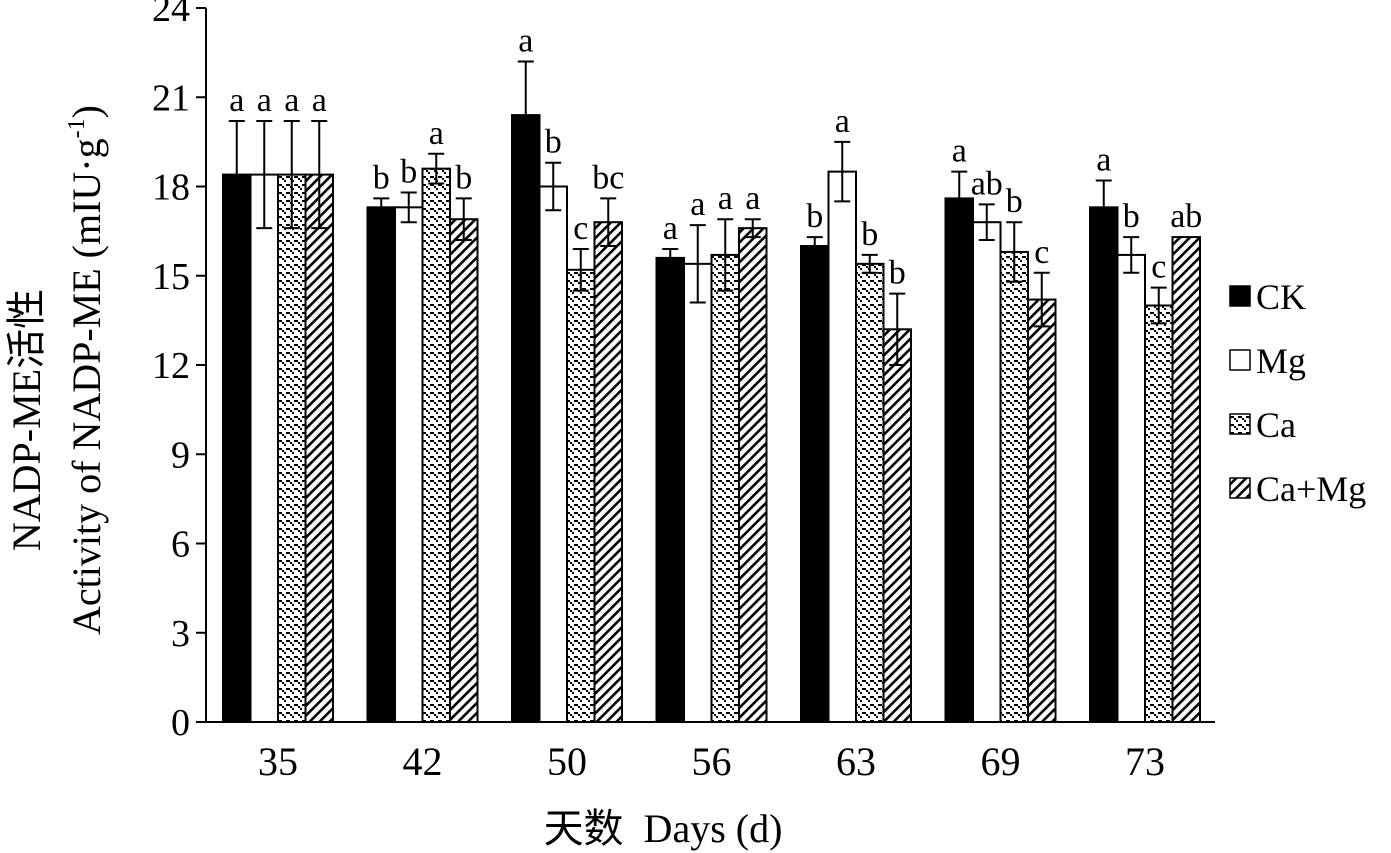 This screenshot has height=853, width=1391. Describe the element at coordinates (423, 761) in the screenshot. I see `x-tick-label: 42` at that location.